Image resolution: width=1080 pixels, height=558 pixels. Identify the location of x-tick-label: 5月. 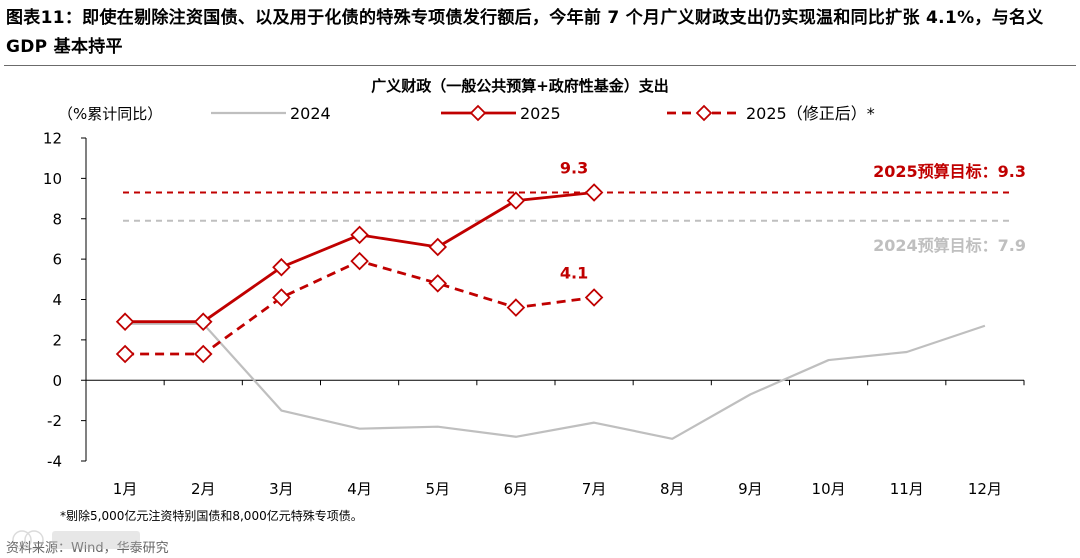
(437, 489).